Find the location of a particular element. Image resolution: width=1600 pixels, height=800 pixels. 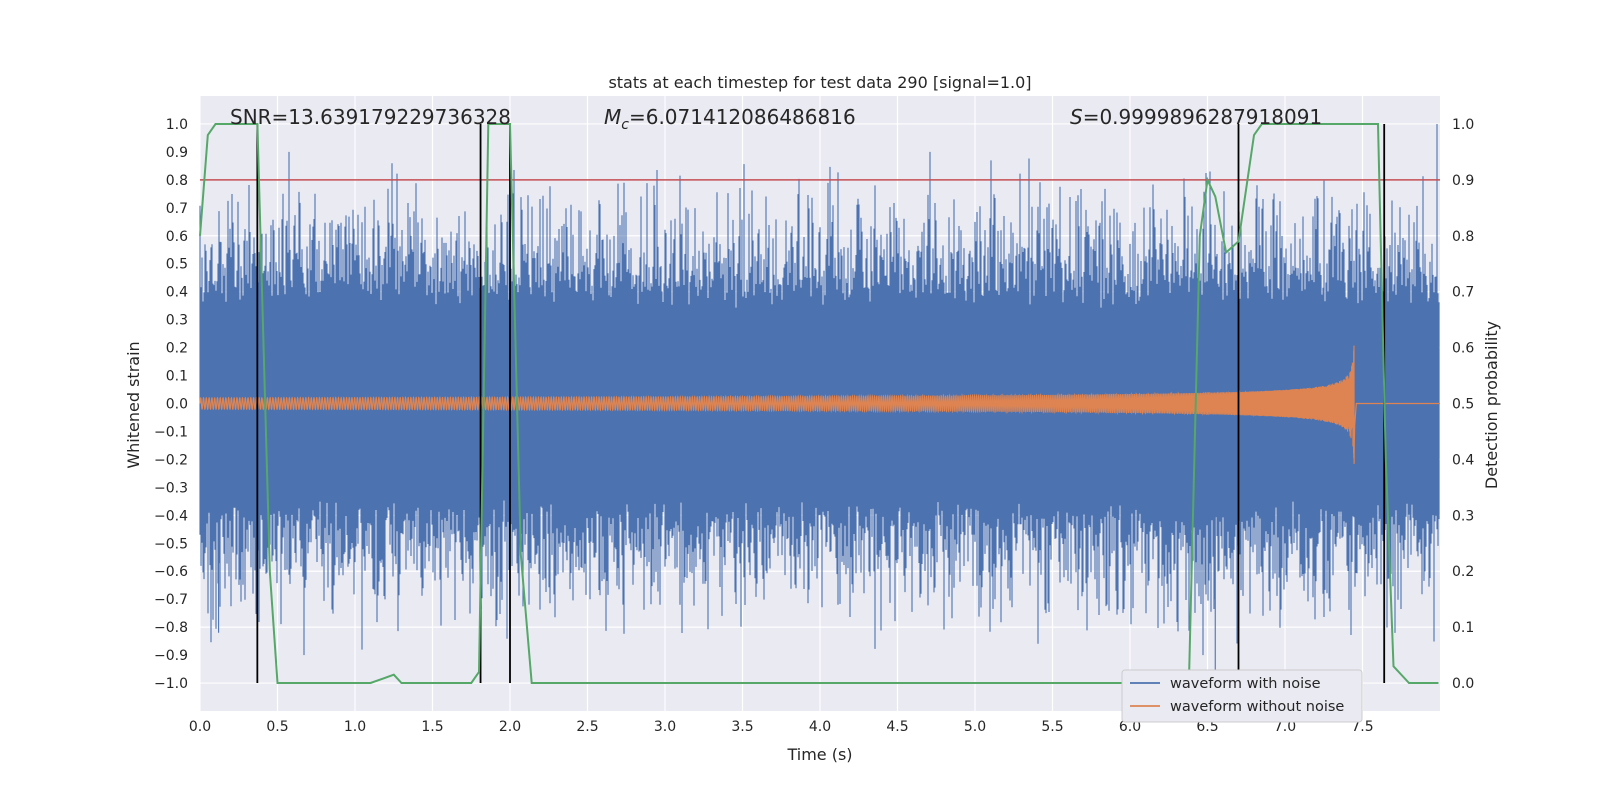

x-tick-label: 7.5 is located at coordinates (1362, 727).